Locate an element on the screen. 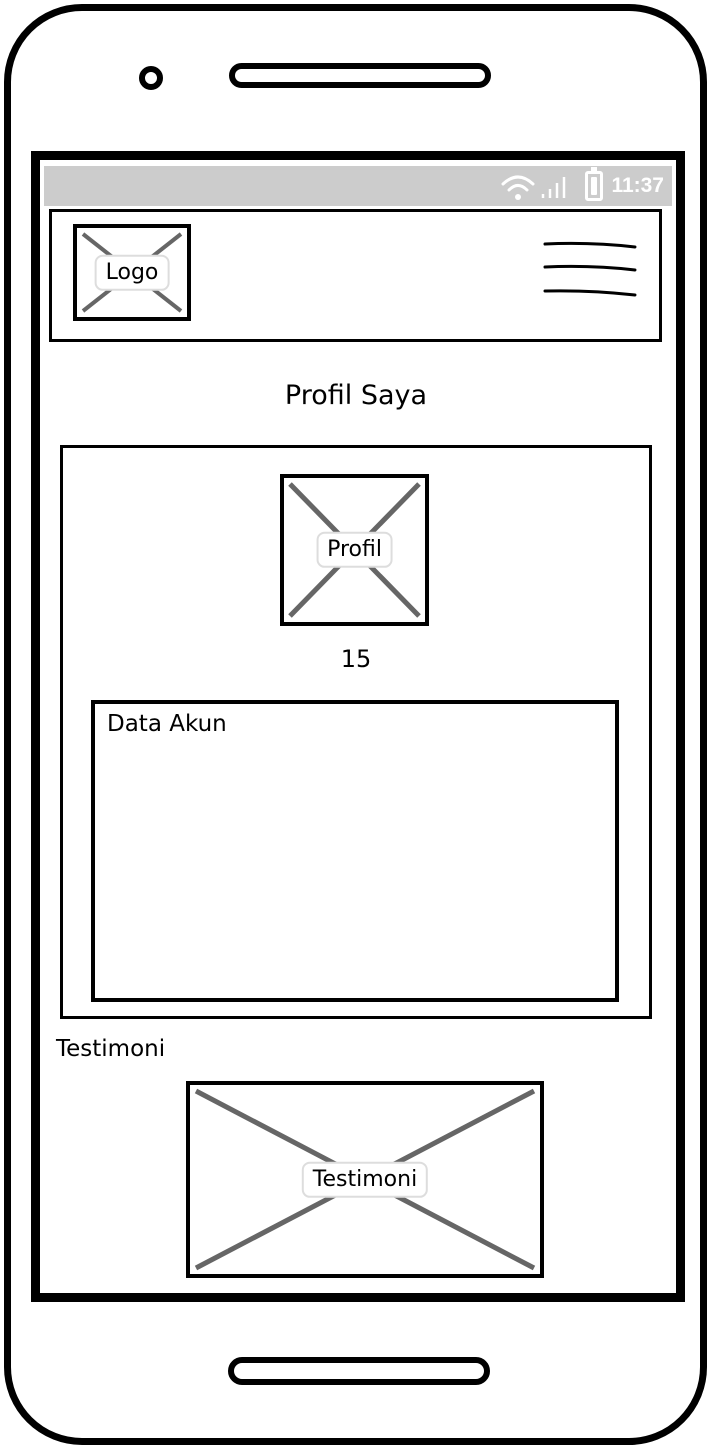 This screenshot has width=712, height=1450. logo-placeholder: Logo is located at coordinates (132, 272).